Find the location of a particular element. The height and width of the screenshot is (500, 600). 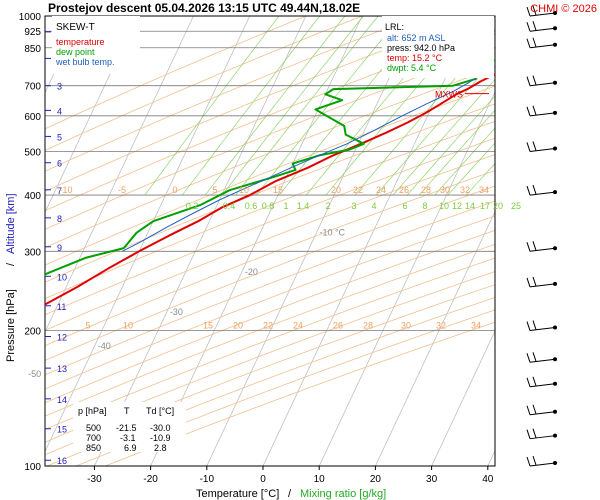

altitude-tick-label: 11 is located at coordinates (61, 307).